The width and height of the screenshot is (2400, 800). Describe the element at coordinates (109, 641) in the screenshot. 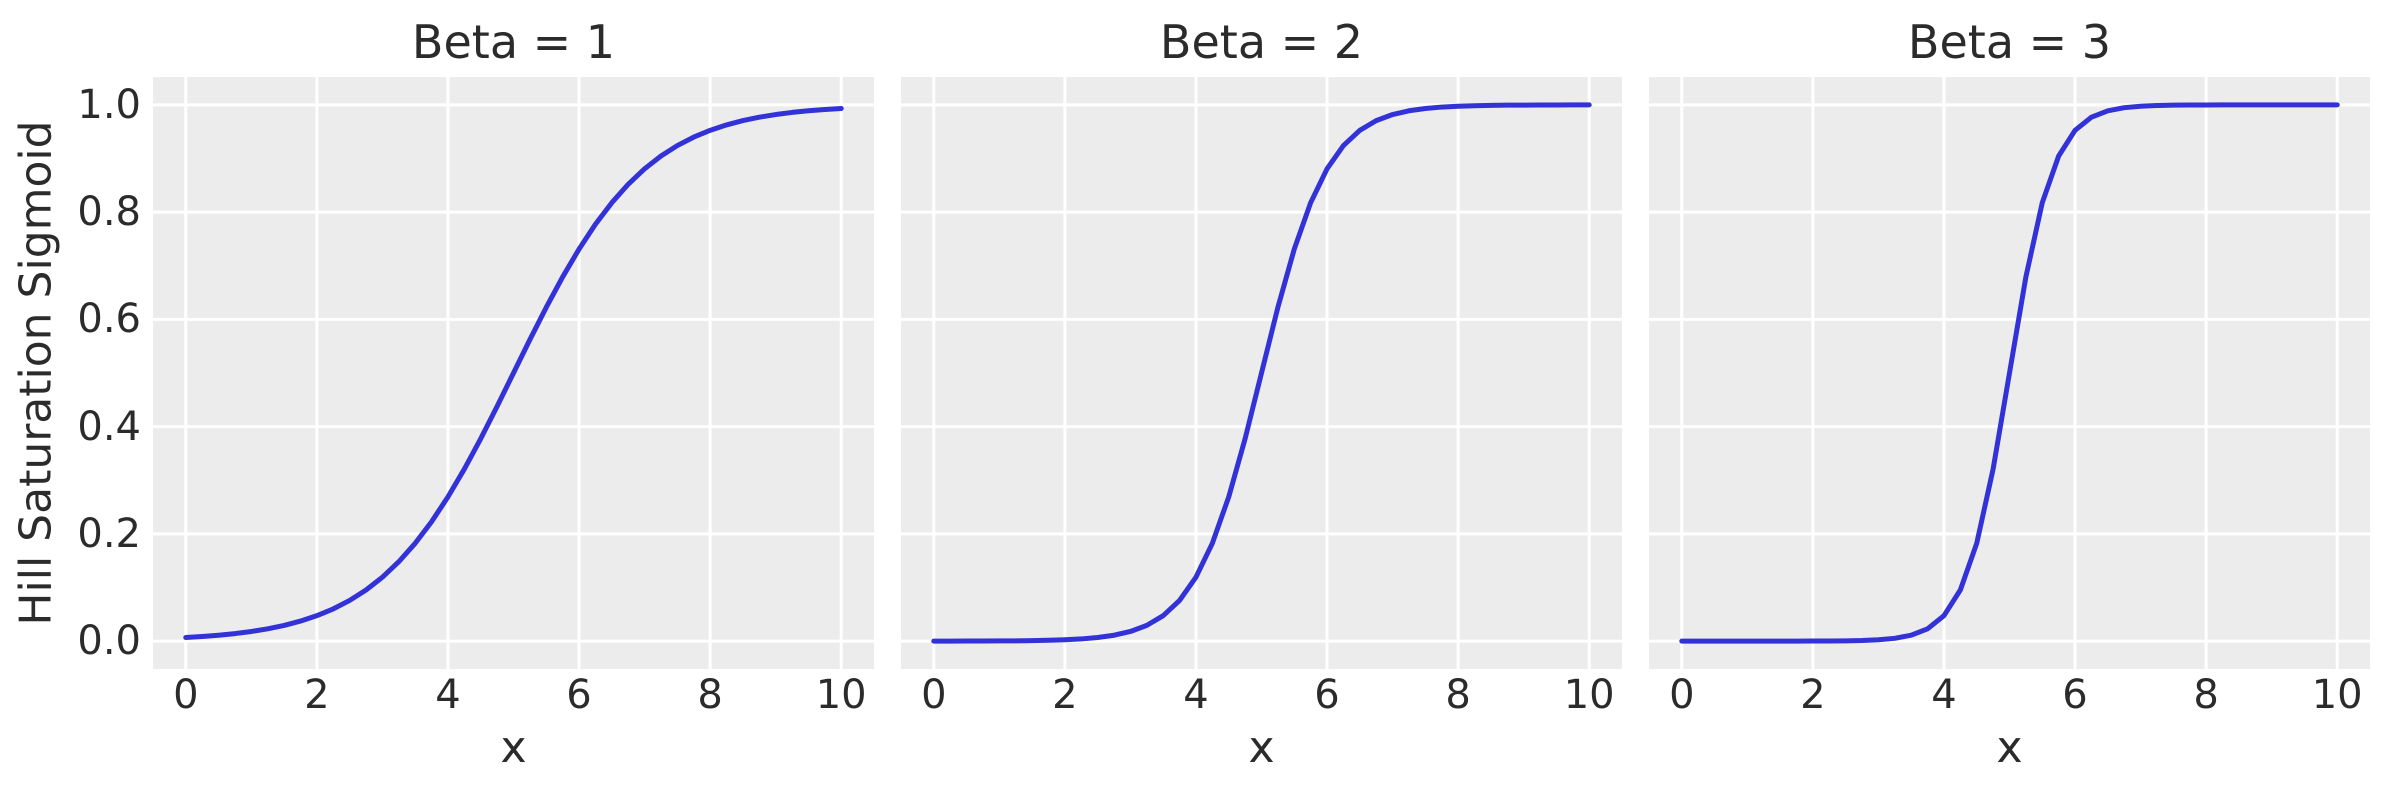

I see `y-tick-label: 0.0` at that location.